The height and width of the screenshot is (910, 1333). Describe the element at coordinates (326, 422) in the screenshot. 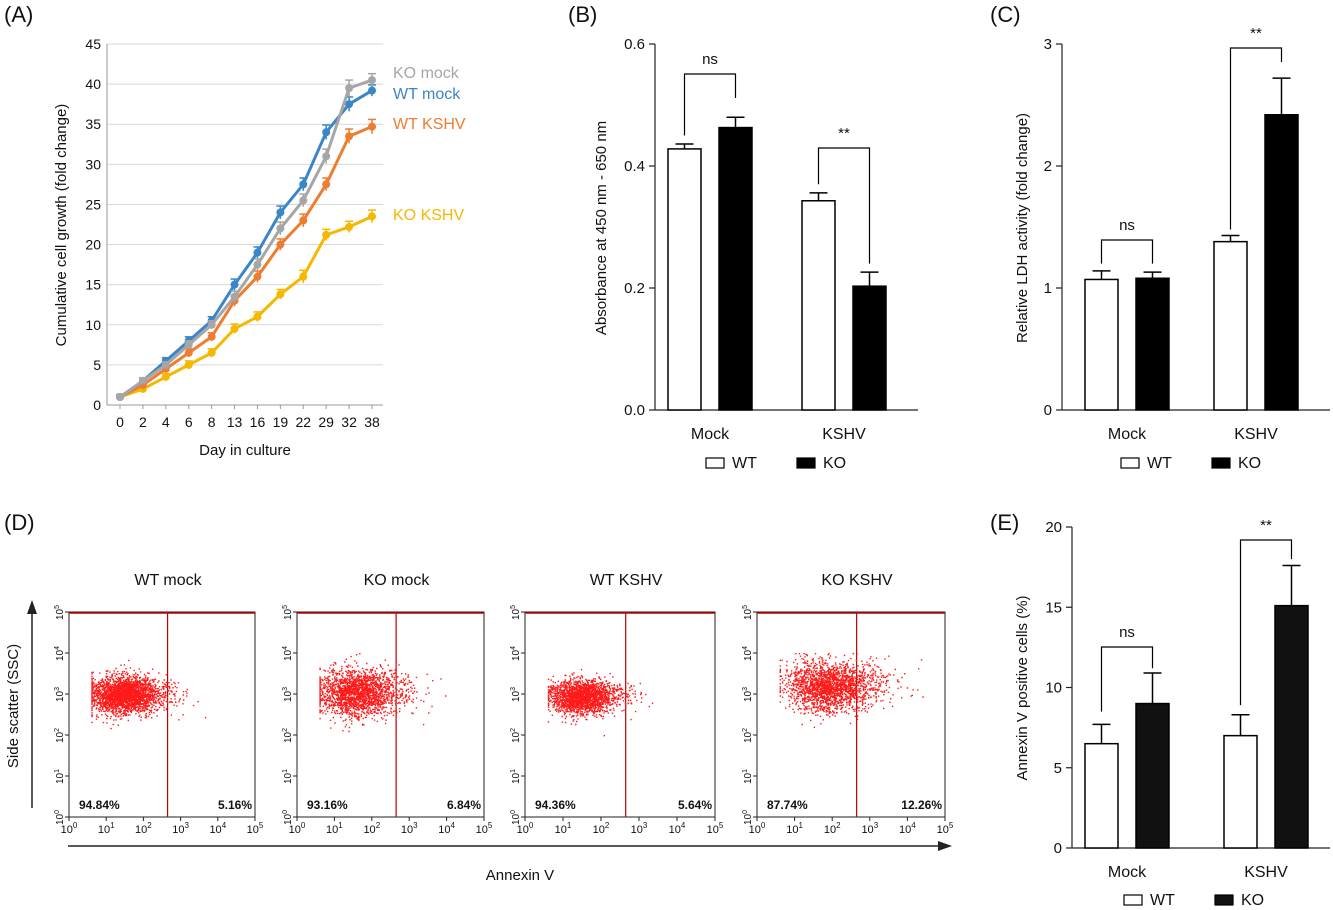

I see `x-tick-label-a: 29` at that location.